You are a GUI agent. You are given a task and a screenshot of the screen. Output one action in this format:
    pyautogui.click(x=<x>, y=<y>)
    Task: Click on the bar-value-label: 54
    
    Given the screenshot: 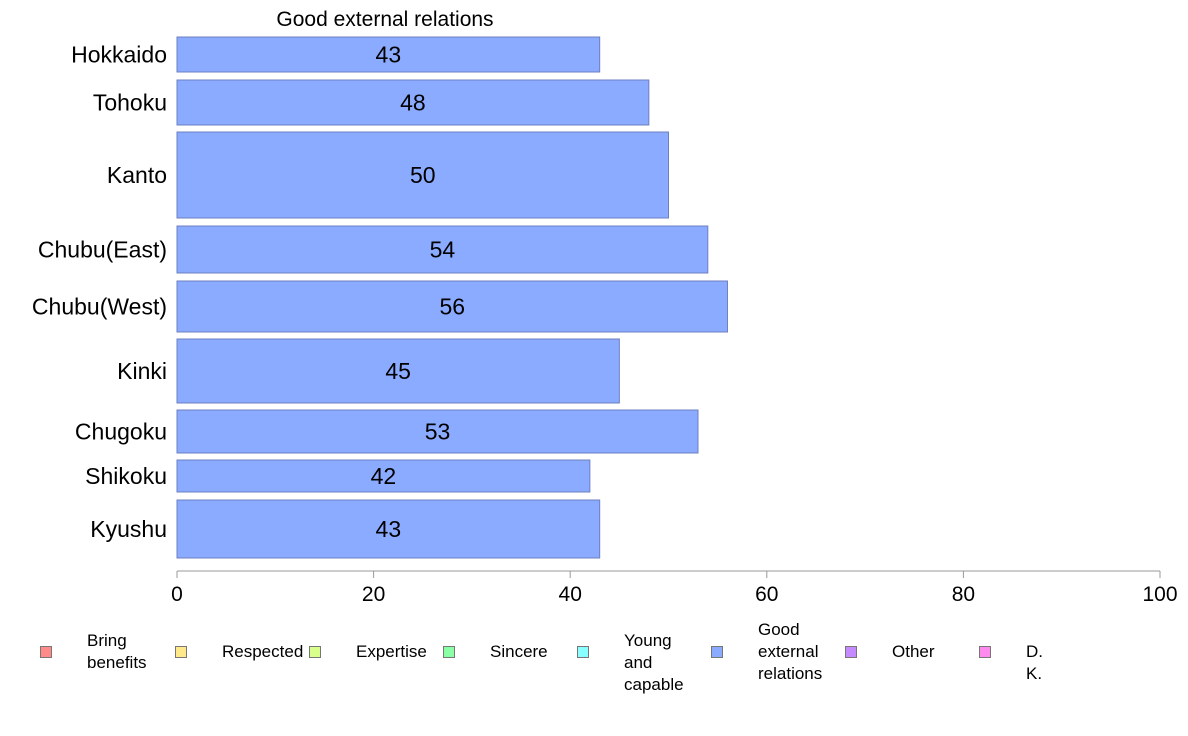 What is the action you would take?
    pyautogui.click(x=443, y=250)
    